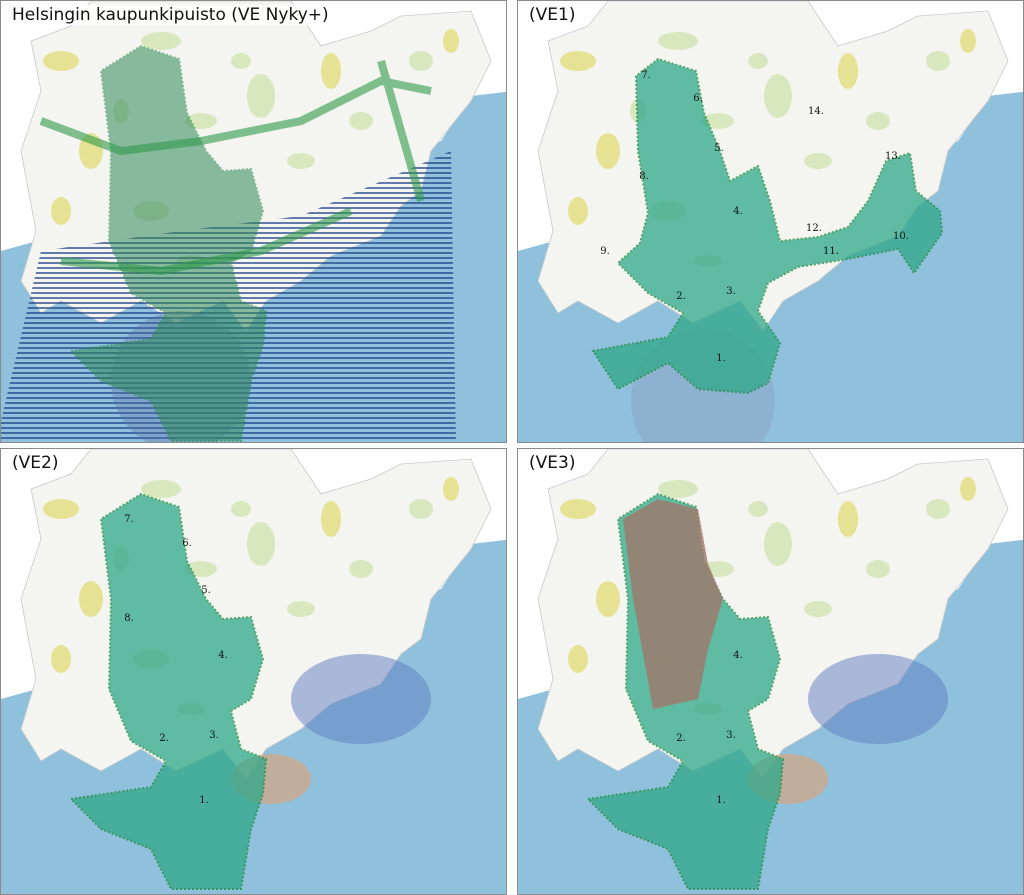  What do you see at coordinates (35, 463) in the screenshot?
I see `panel-title: (VE2)` at bounding box center [35, 463].